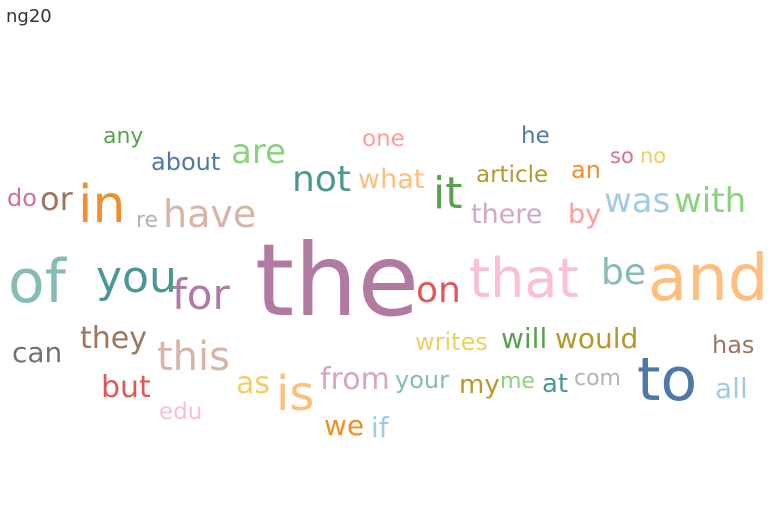  I want to click on word-have: have, so click(209, 214).